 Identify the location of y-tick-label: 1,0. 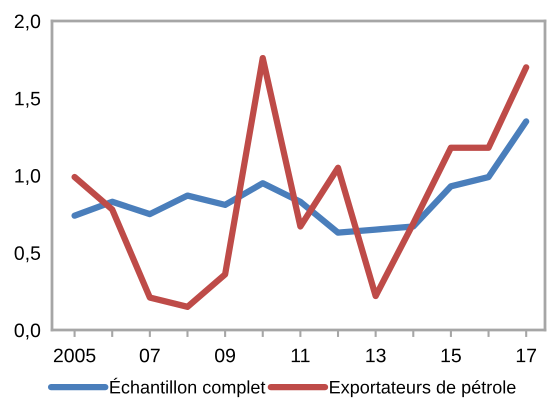
(27, 177).